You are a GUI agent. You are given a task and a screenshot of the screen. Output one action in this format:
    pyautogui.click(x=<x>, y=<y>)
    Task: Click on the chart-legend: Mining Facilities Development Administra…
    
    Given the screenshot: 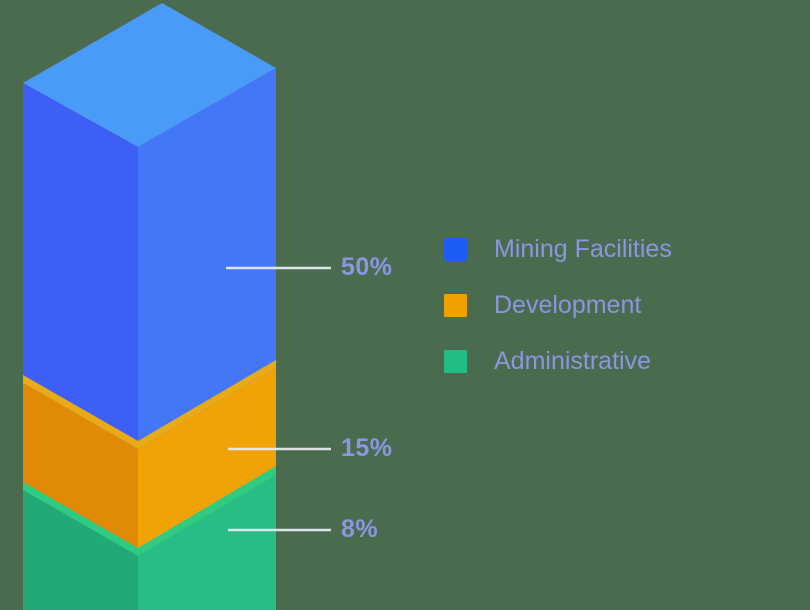 What is the action you would take?
    pyautogui.click(x=609, y=305)
    